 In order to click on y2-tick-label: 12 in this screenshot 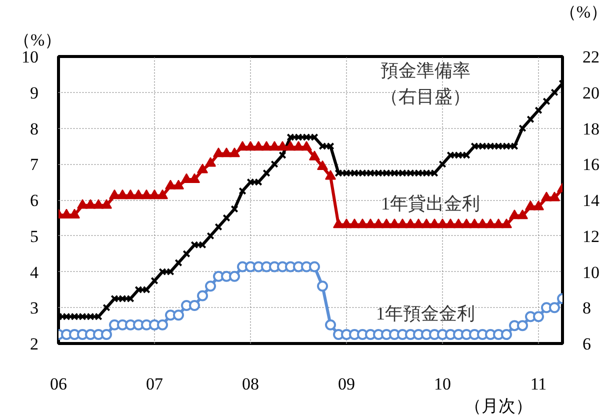, I will do `click(591, 236)`.